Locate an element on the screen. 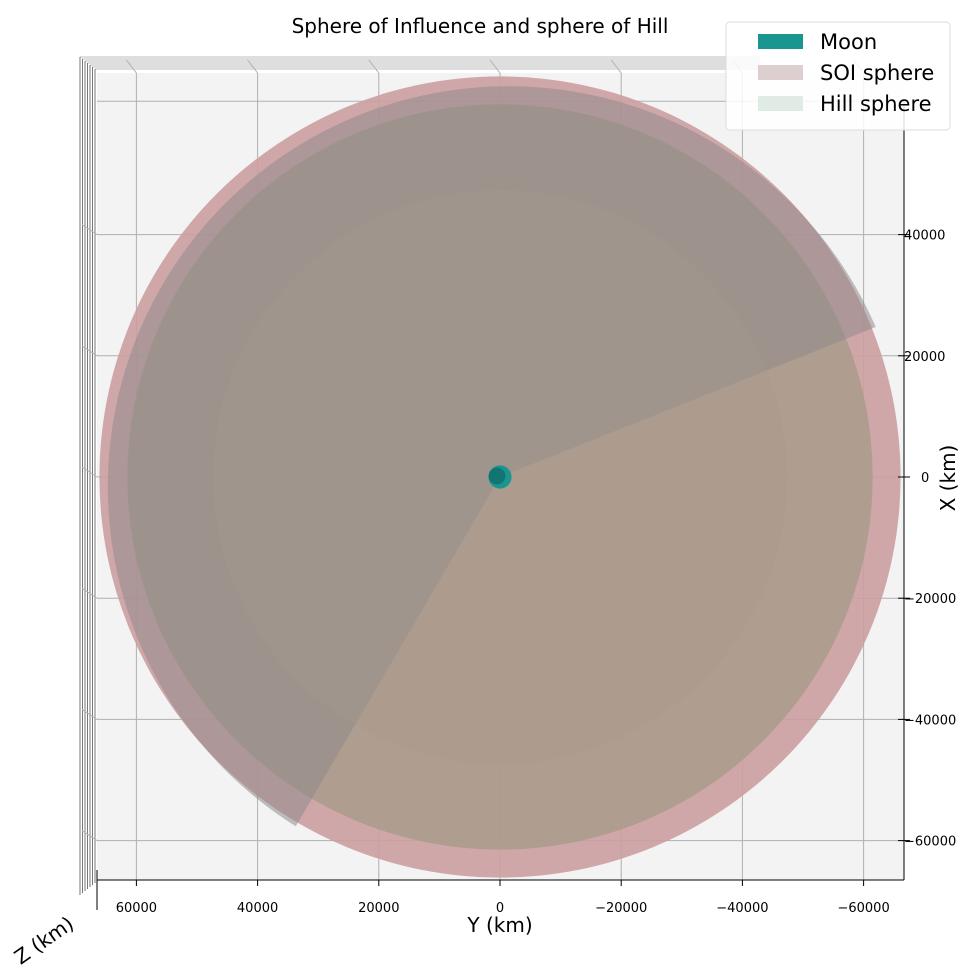 The height and width of the screenshot is (978, 973). legend: Moon SOI sphere Hill sphere is located at coordinates (838, 76).